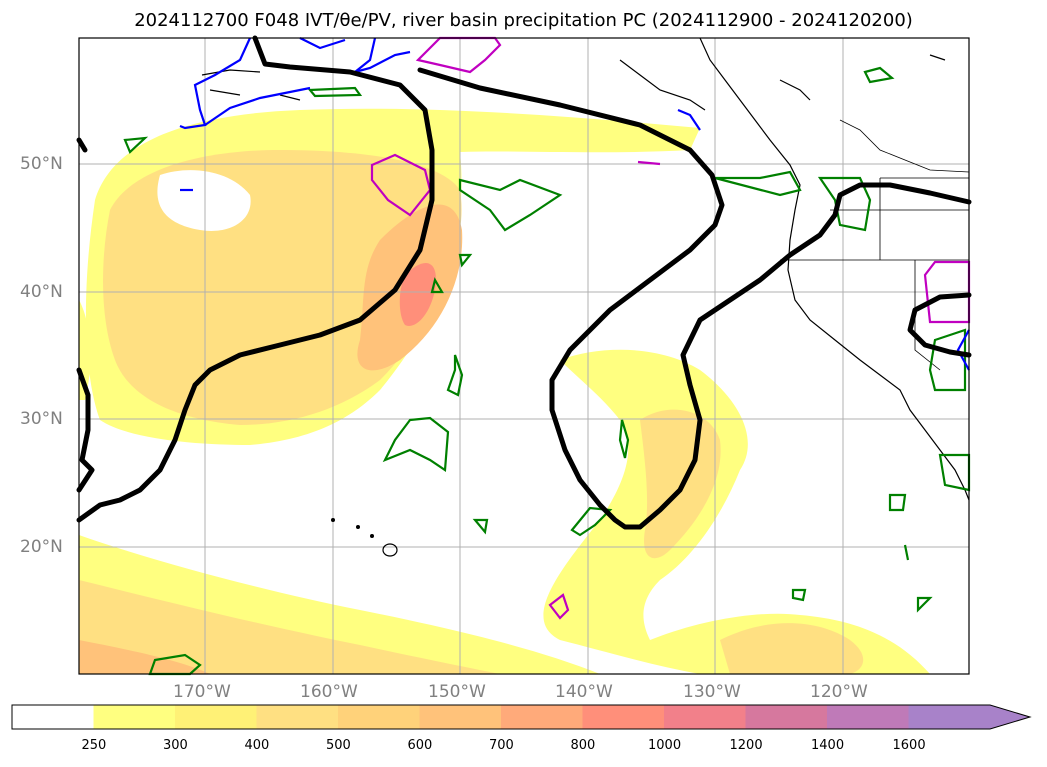 This screenshot has height=767, width=1047. What do you see at coordinates (417, 294) in the screenshot?
I see `ivt-max-north` at bounding box center [417, 294].